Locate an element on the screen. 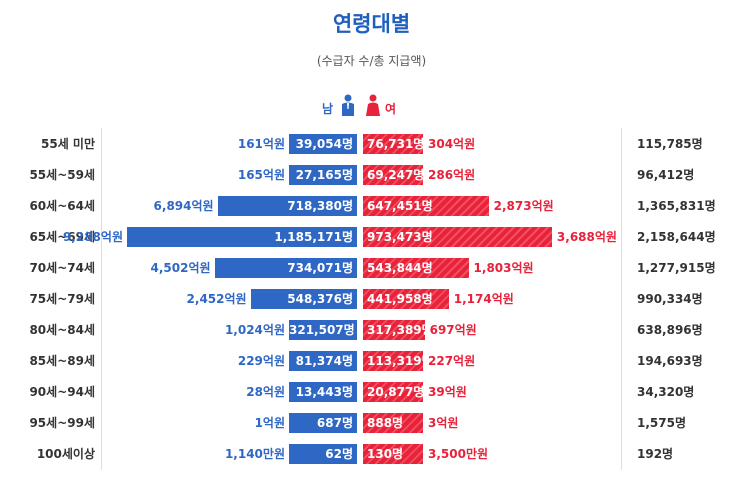 The width and height of the screenshot is (743, 479). divider-left is located at coordinates (101, 299).